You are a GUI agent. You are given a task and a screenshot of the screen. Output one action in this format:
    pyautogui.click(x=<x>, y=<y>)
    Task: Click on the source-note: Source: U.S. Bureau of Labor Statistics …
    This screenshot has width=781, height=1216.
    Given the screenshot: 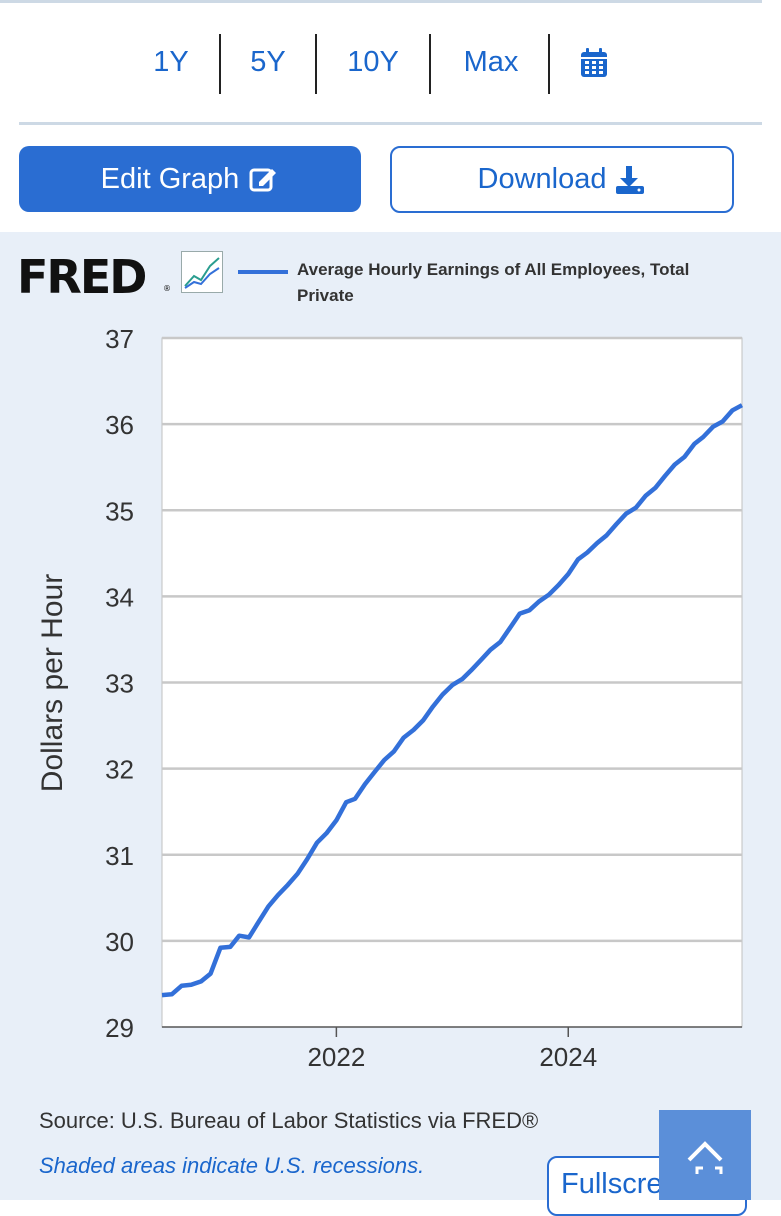 What is the action you would take?
    pyautogui.click(x=289, y=1120)
    